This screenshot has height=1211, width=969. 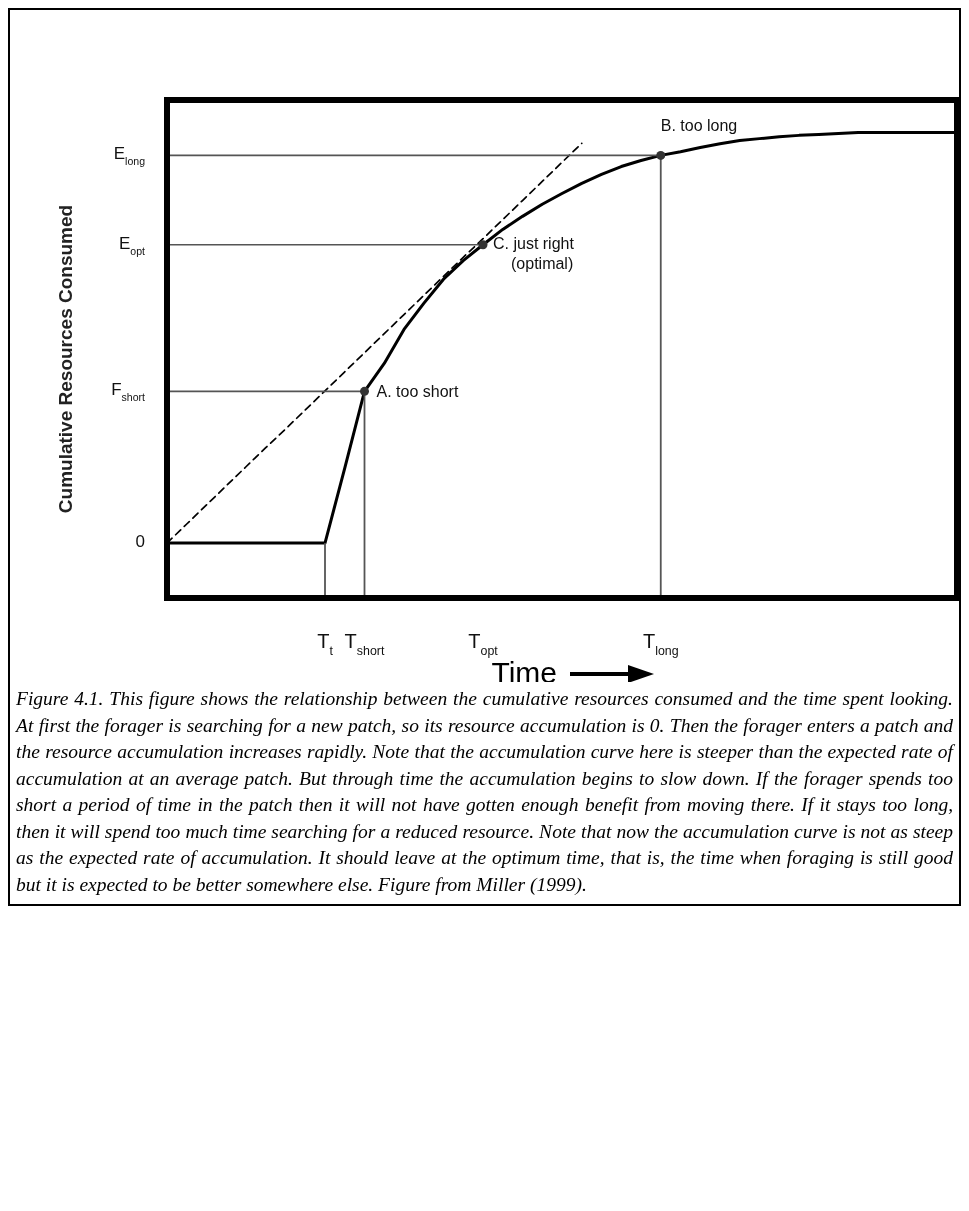 What do you see at coordinates (140, 542) in the screenshot?
I see `text: 0` at bounding box center [140, 542].